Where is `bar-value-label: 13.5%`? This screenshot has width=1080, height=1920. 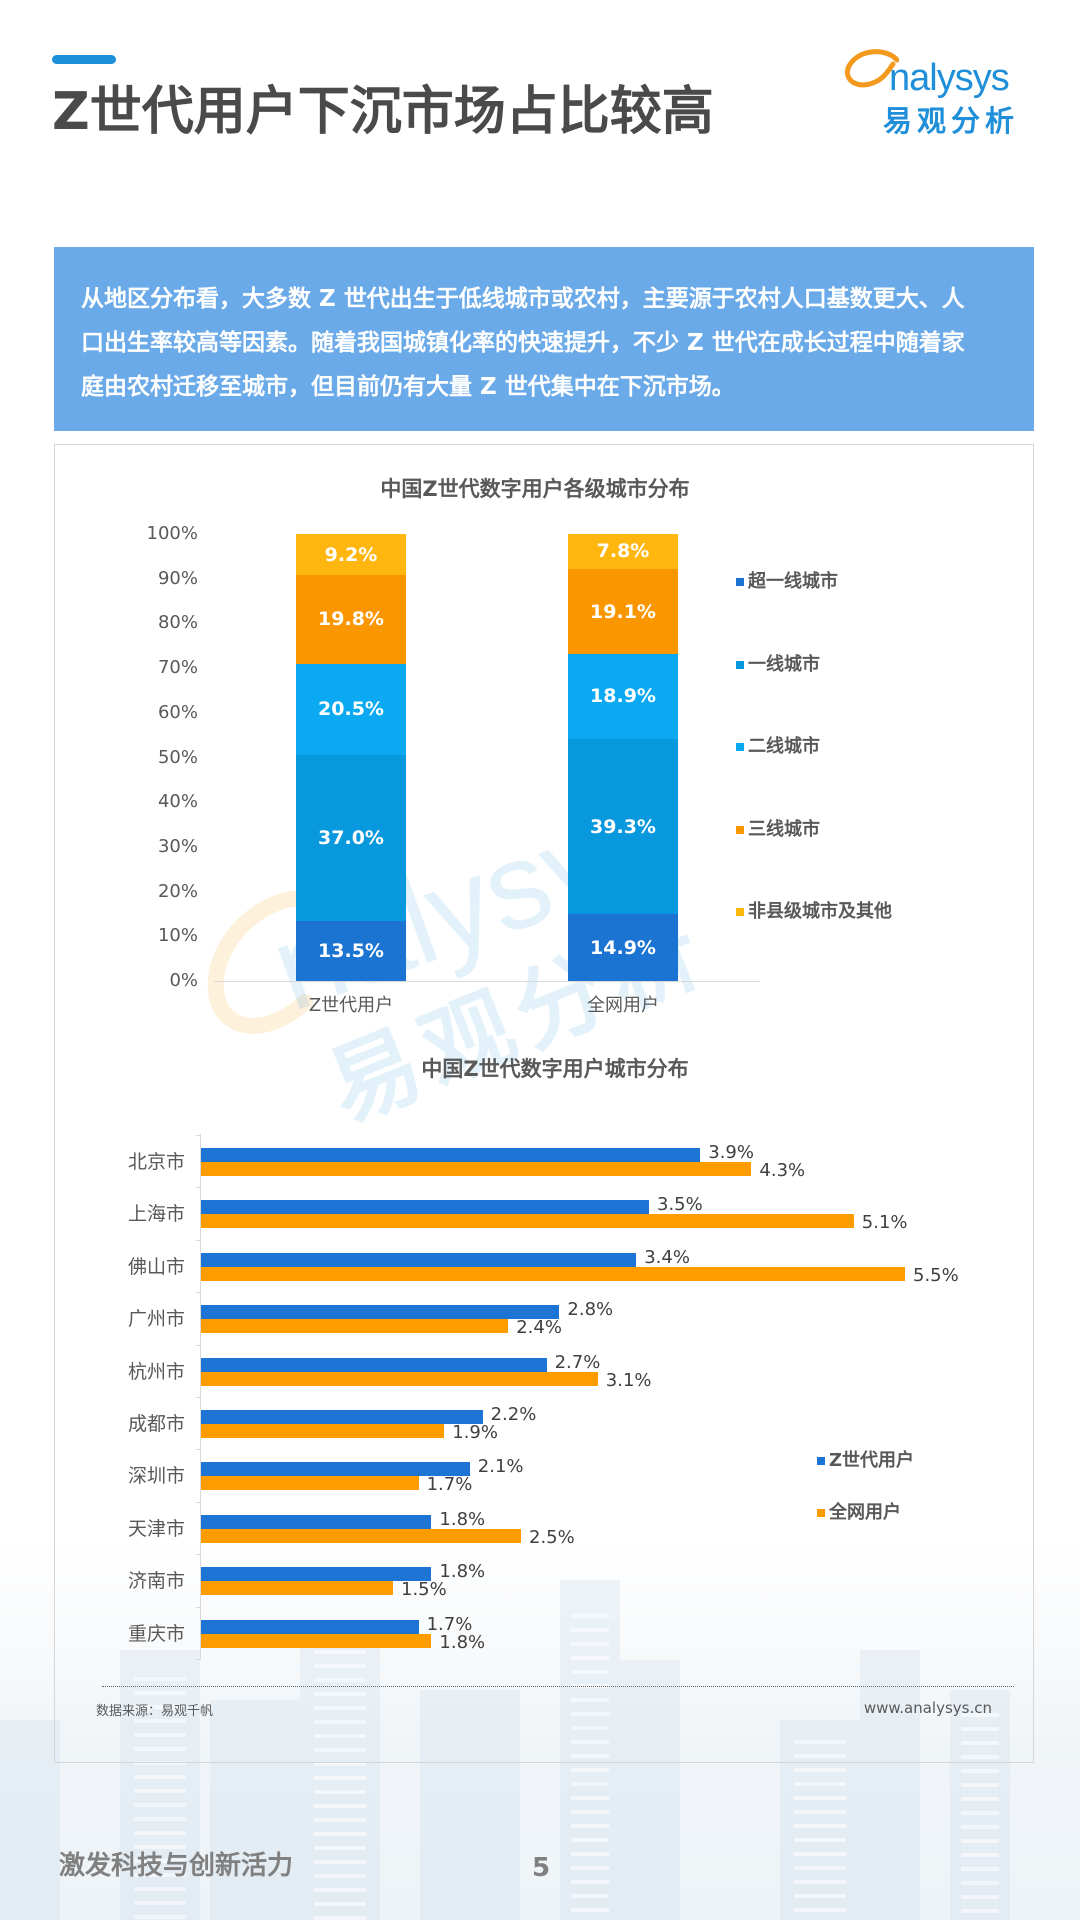
bar-value-label: 13.5% is located at coordinates (351, 950).